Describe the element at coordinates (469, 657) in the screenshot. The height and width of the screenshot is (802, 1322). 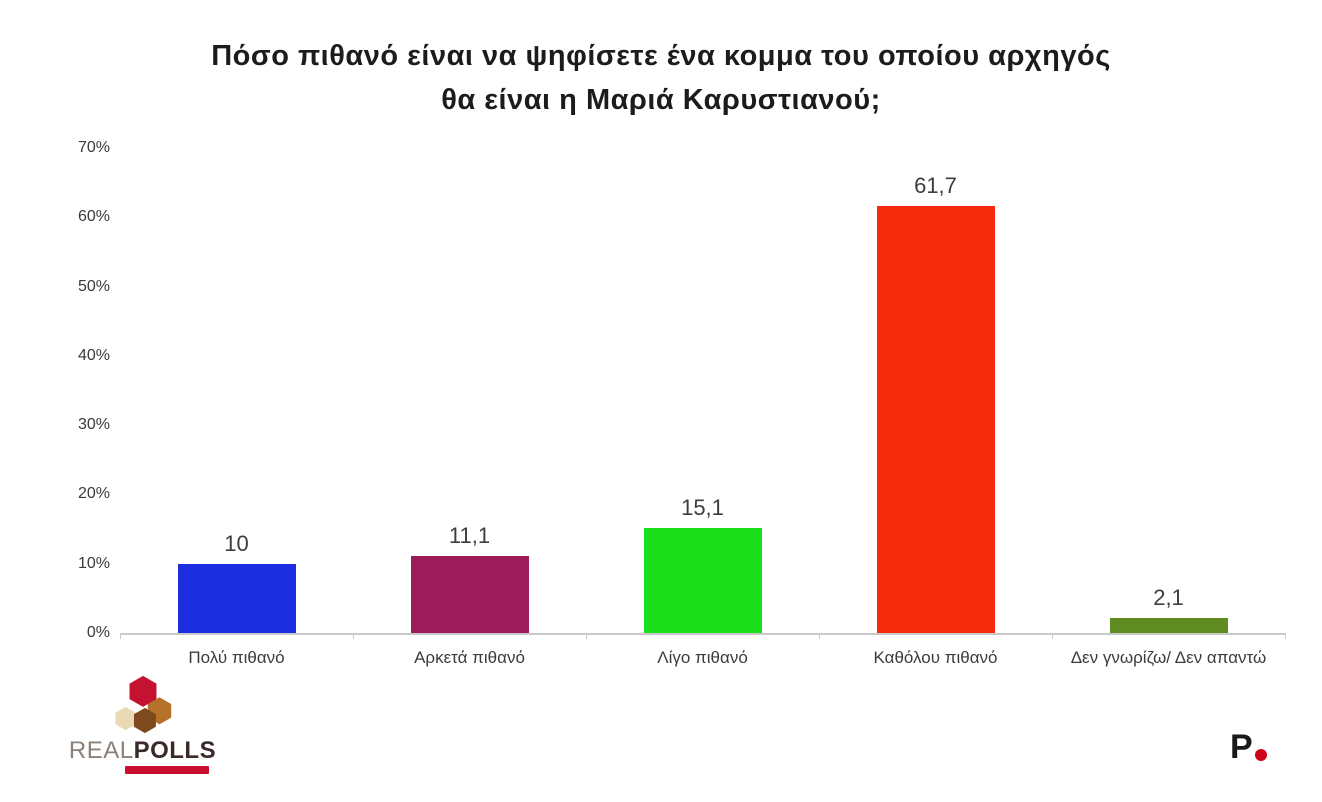
I see `x-axis-category-label: Αρκετά πιθανό` at that location.